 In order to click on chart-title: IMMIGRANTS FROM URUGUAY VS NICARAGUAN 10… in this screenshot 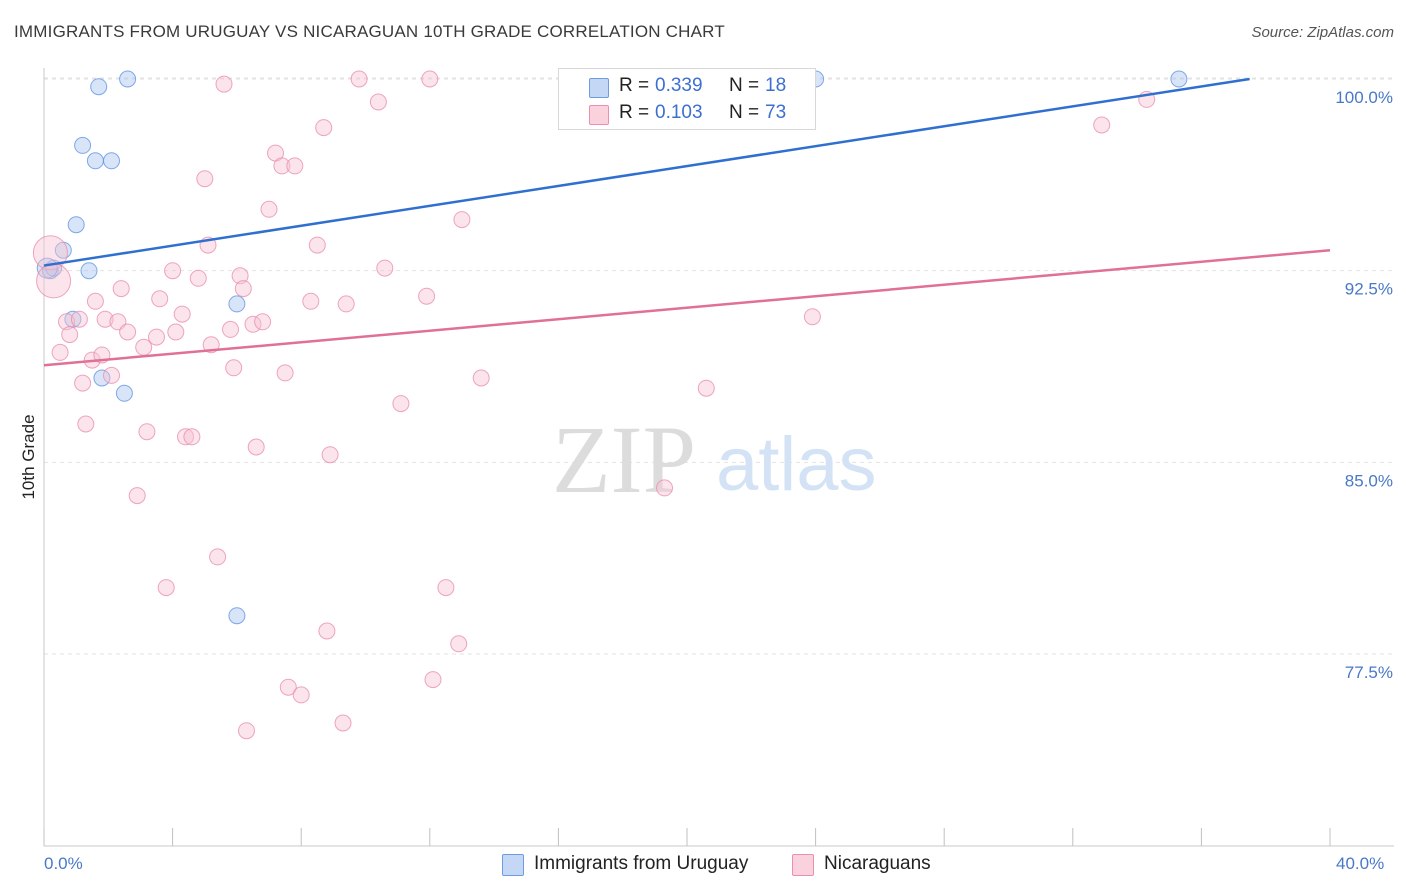, I will do `click(369, 31)`.